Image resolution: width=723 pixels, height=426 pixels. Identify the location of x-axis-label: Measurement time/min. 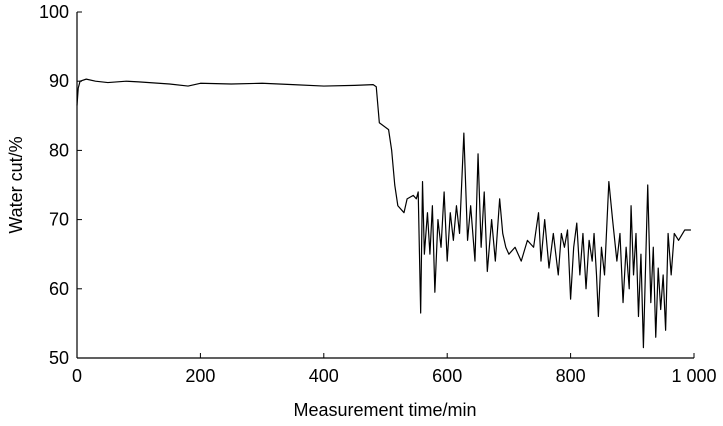
(384, 410).